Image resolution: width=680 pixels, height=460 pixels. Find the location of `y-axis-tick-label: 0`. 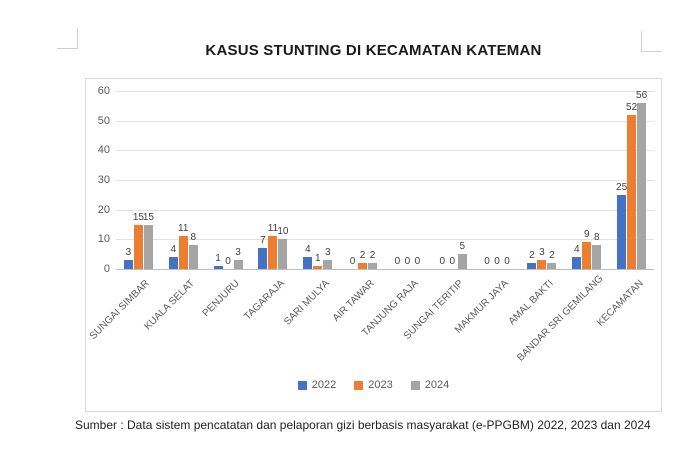

y-axis-tick-label: 0 is located at coordinates (106, 269).